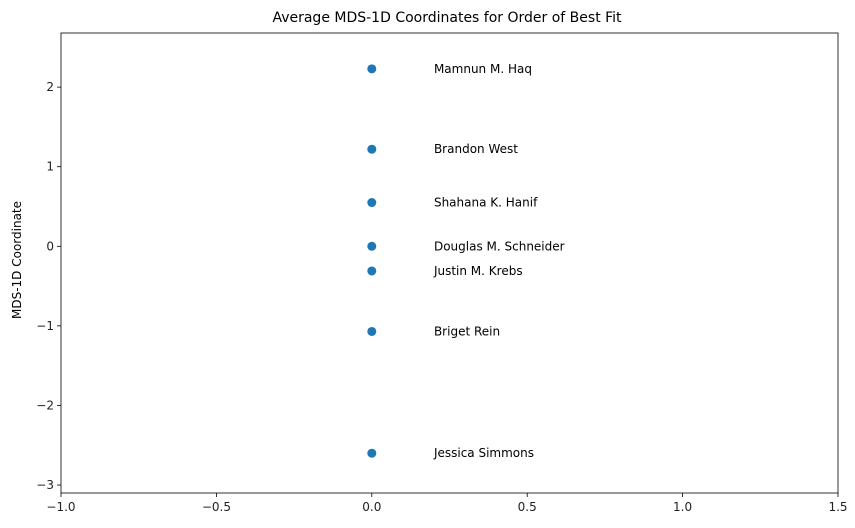 The width and height of the screenshot is (855, 528). What do you see at coordinates (476, 149) in the screenshot?
I see `point-label: Brandon West` at bounding box center [476, 149].